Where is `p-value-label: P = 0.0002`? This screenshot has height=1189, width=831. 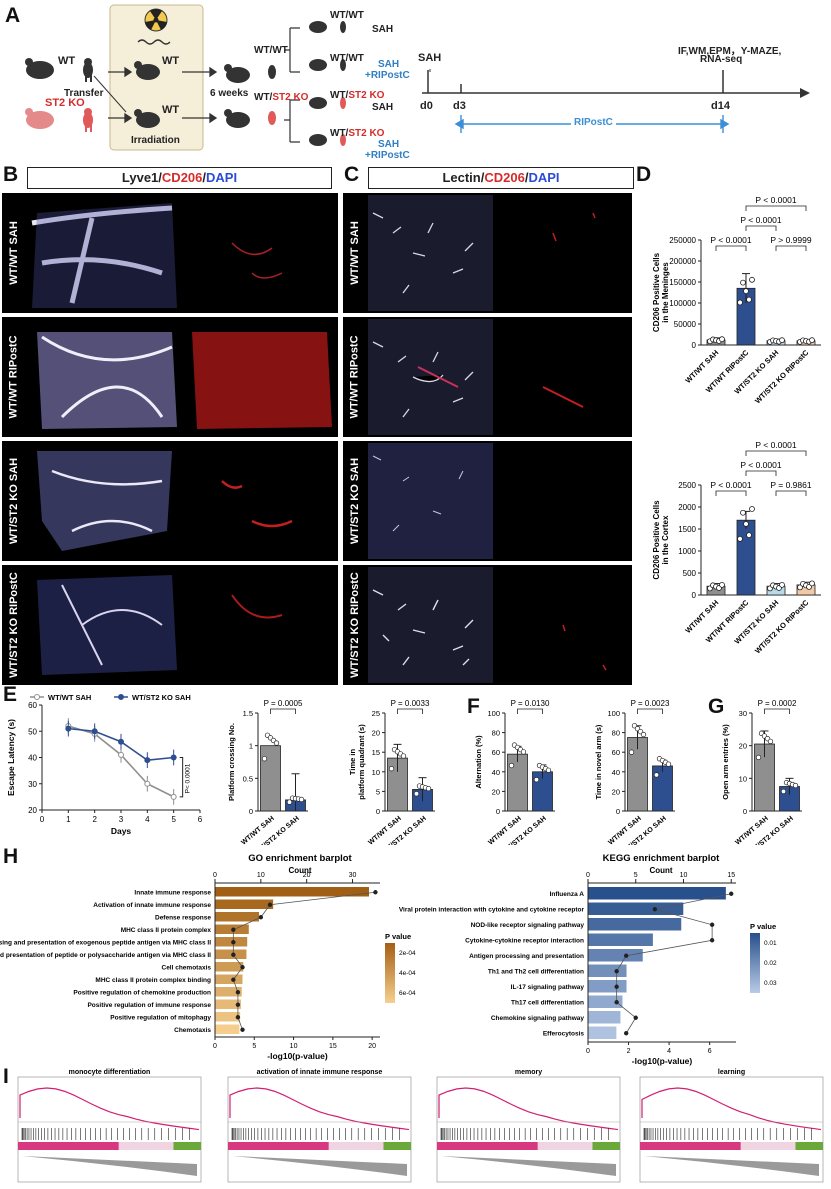
p-value-label: P = 0.0002 is located at coordinates (777, 703).